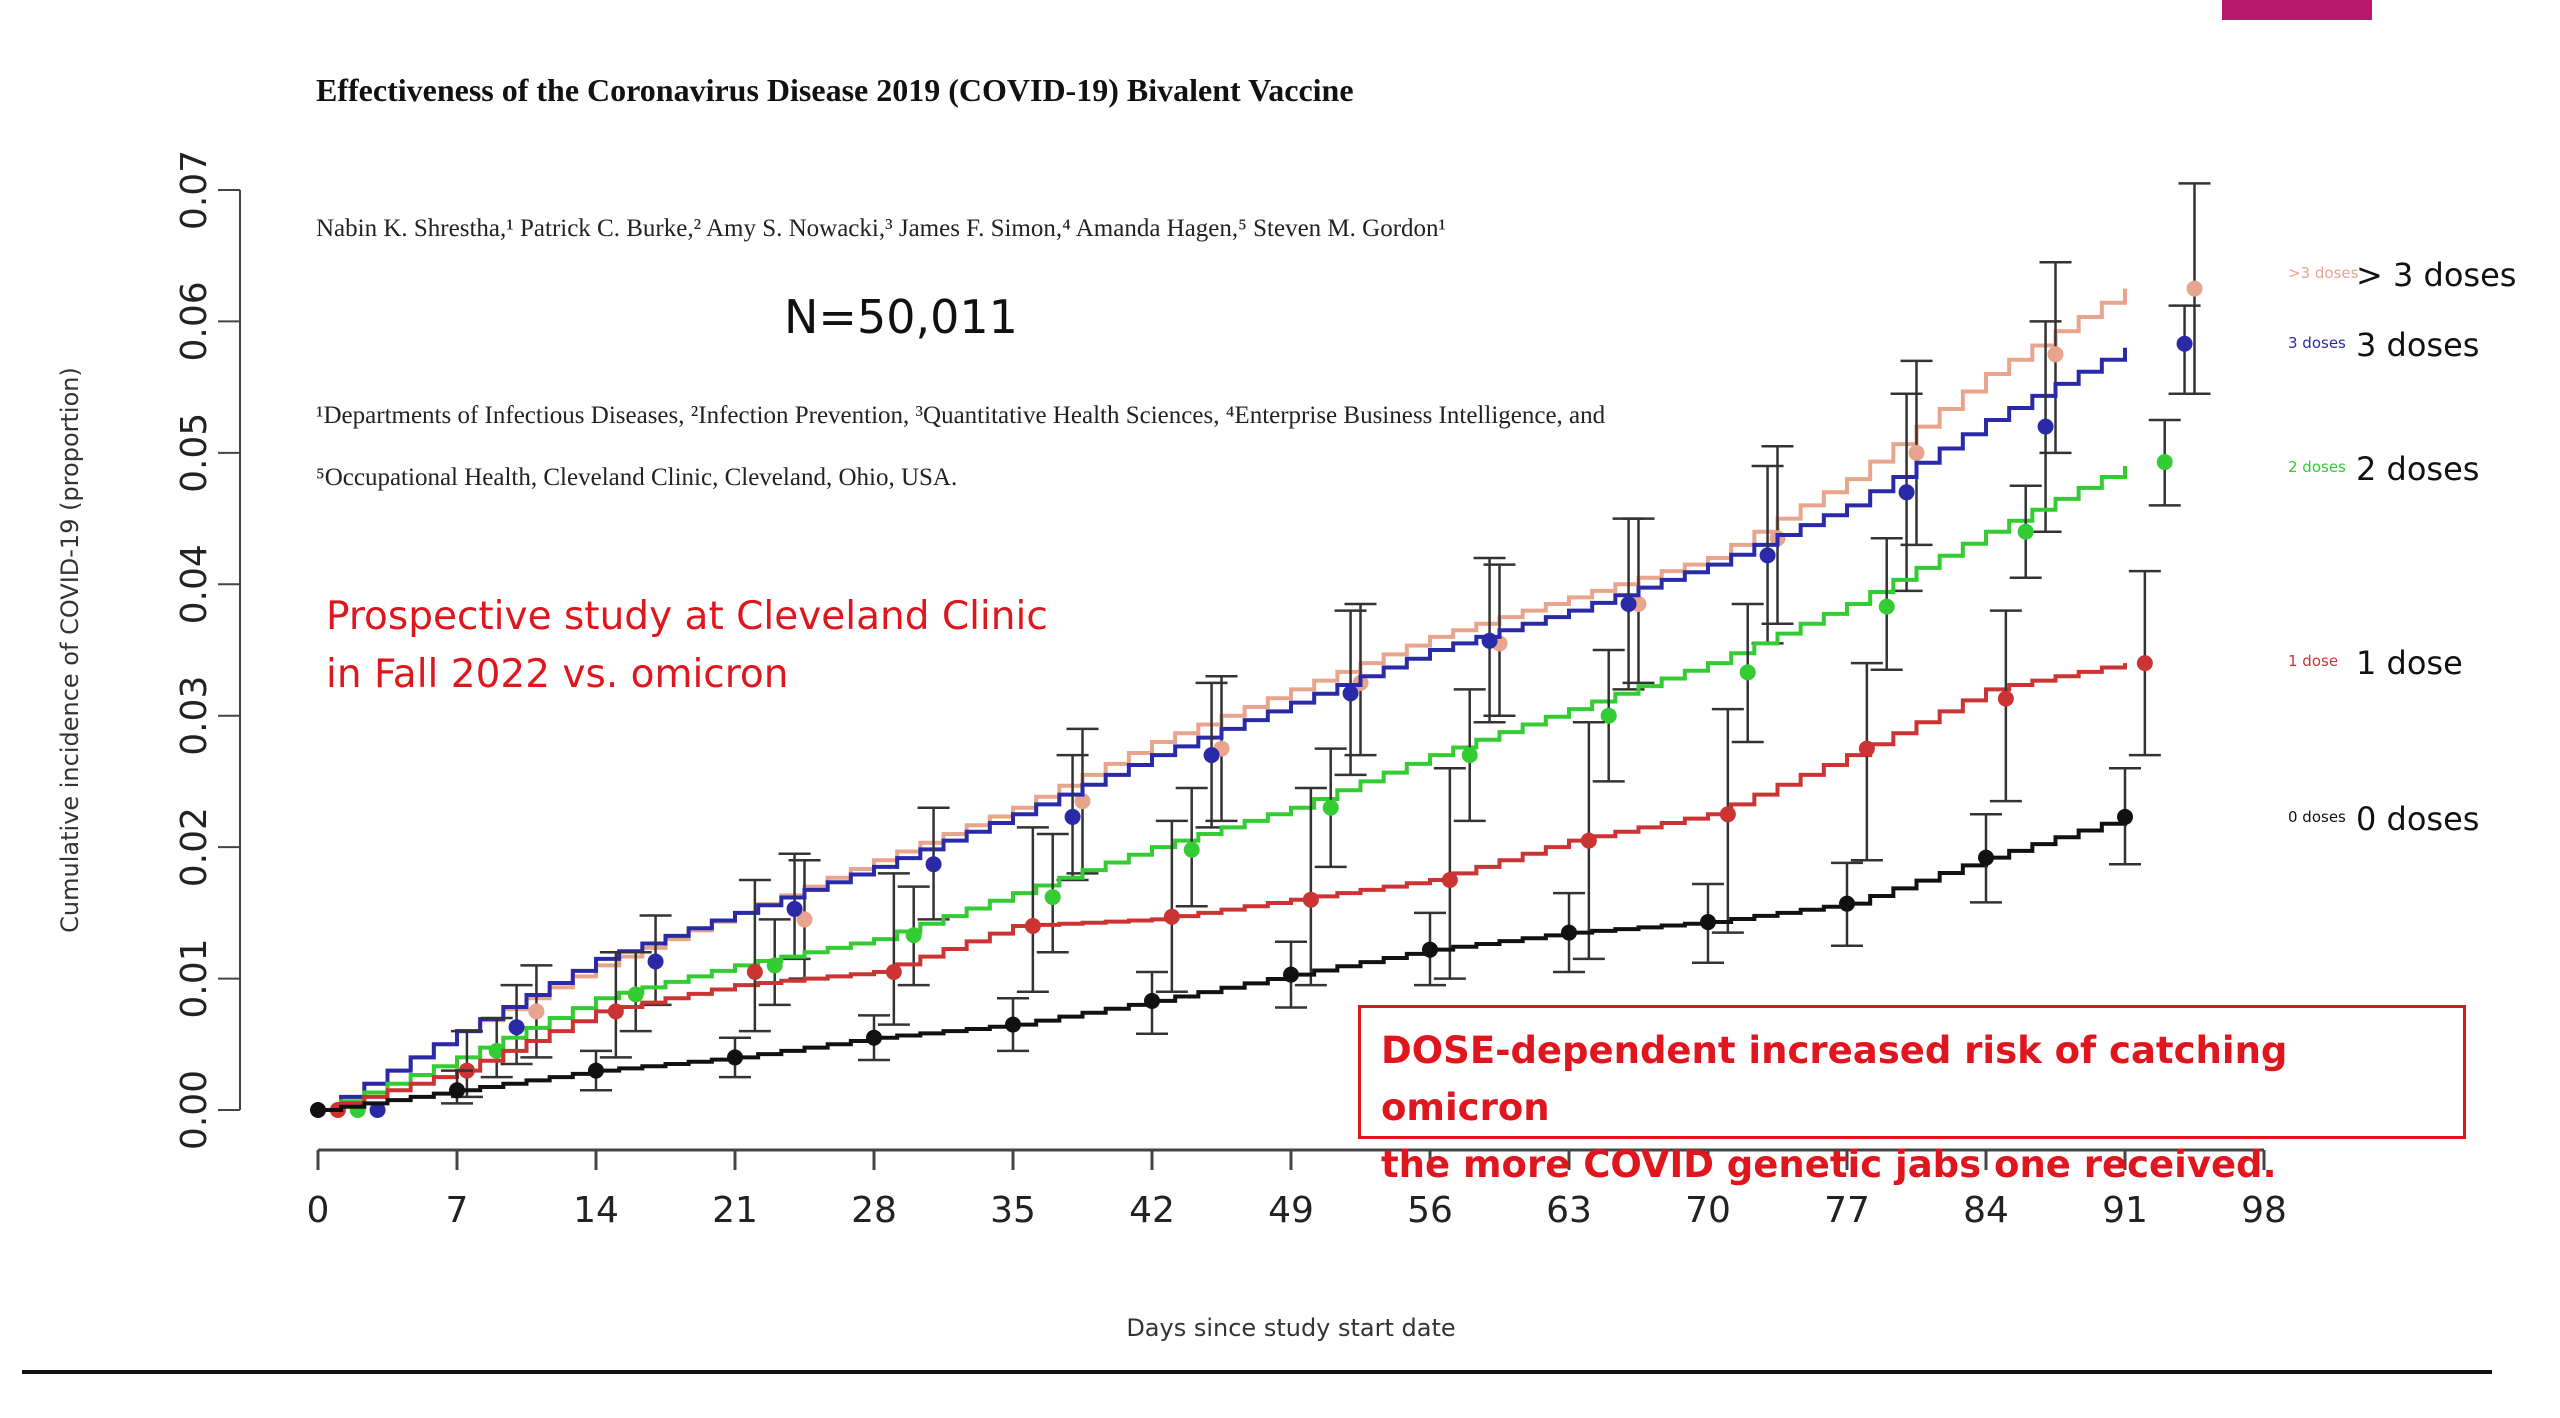 This screenshot has width=2560, height=1418. I want to click on x-tick-label: 56, so click(1430, 1210).